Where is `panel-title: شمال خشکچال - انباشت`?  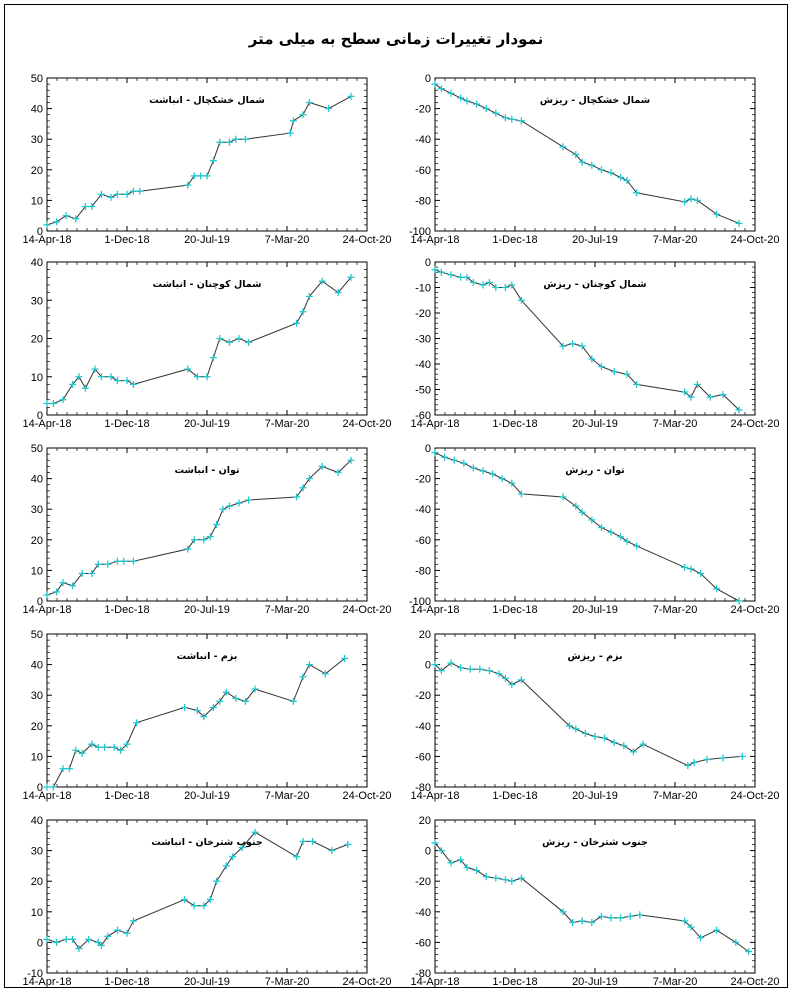
panel-title: شمال خشکچال - انباشت is located at coordinates (207, 100).